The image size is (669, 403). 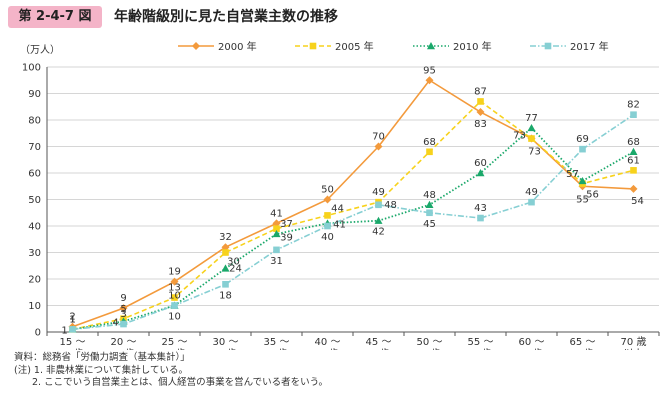 What do you see at coordinates (480, 208) in the screenshot?
I see `data-label: 43` at bounding box center [480, 208].